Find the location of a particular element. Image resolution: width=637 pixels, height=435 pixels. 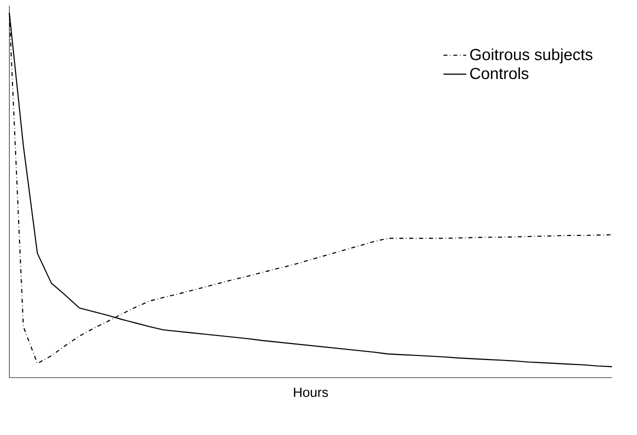

legend-label: Goitrous subjects is located at coordinates (531, 56).